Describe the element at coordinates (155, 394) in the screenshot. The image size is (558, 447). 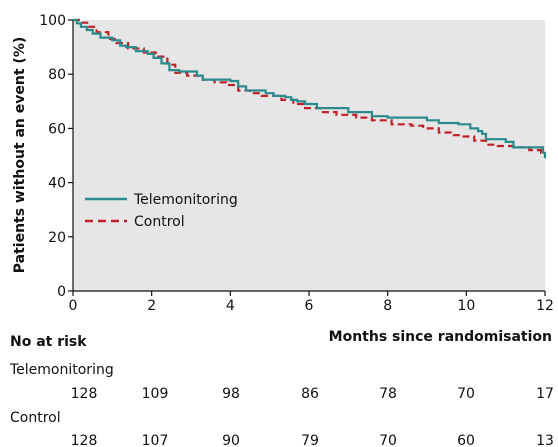
I see `risk-count: 109` at that location.